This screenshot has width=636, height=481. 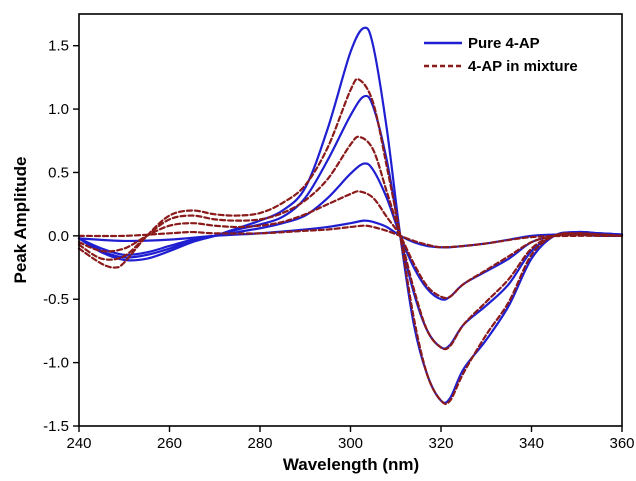 What do you see at coordinates (440, 443) in the screenshot?
I see `x-tick-label: 320` at bounding box center [440, 443].